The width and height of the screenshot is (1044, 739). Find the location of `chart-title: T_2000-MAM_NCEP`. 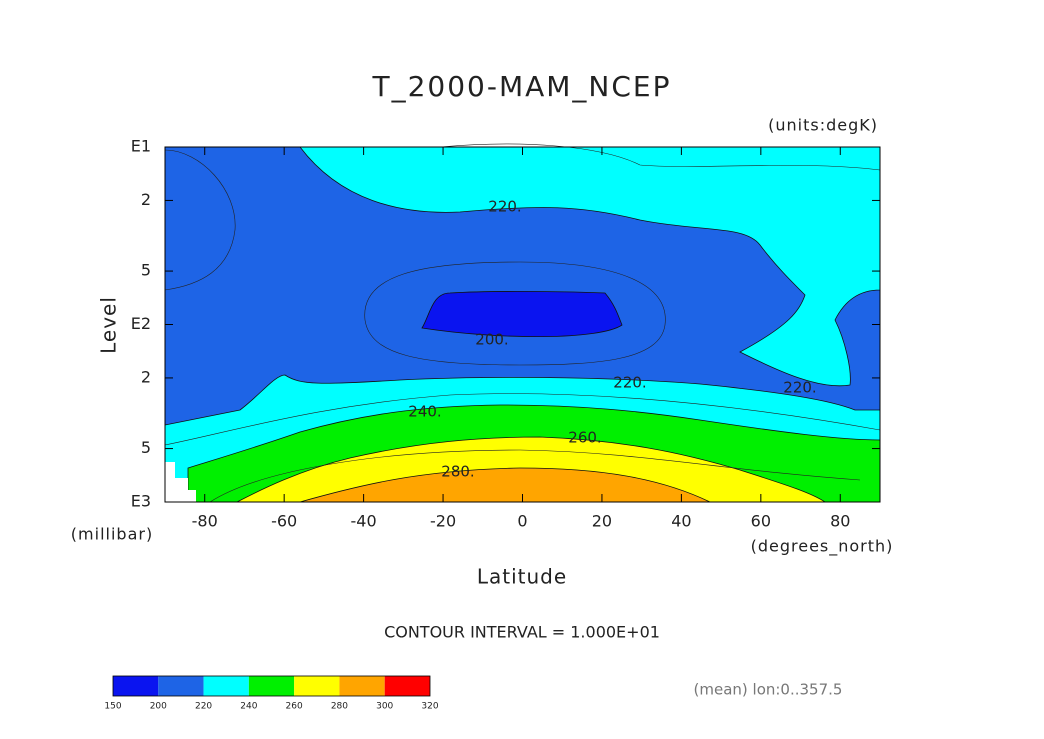

chart-title: T_2000-MAM_NCEP is located at coordinates (521, 86).